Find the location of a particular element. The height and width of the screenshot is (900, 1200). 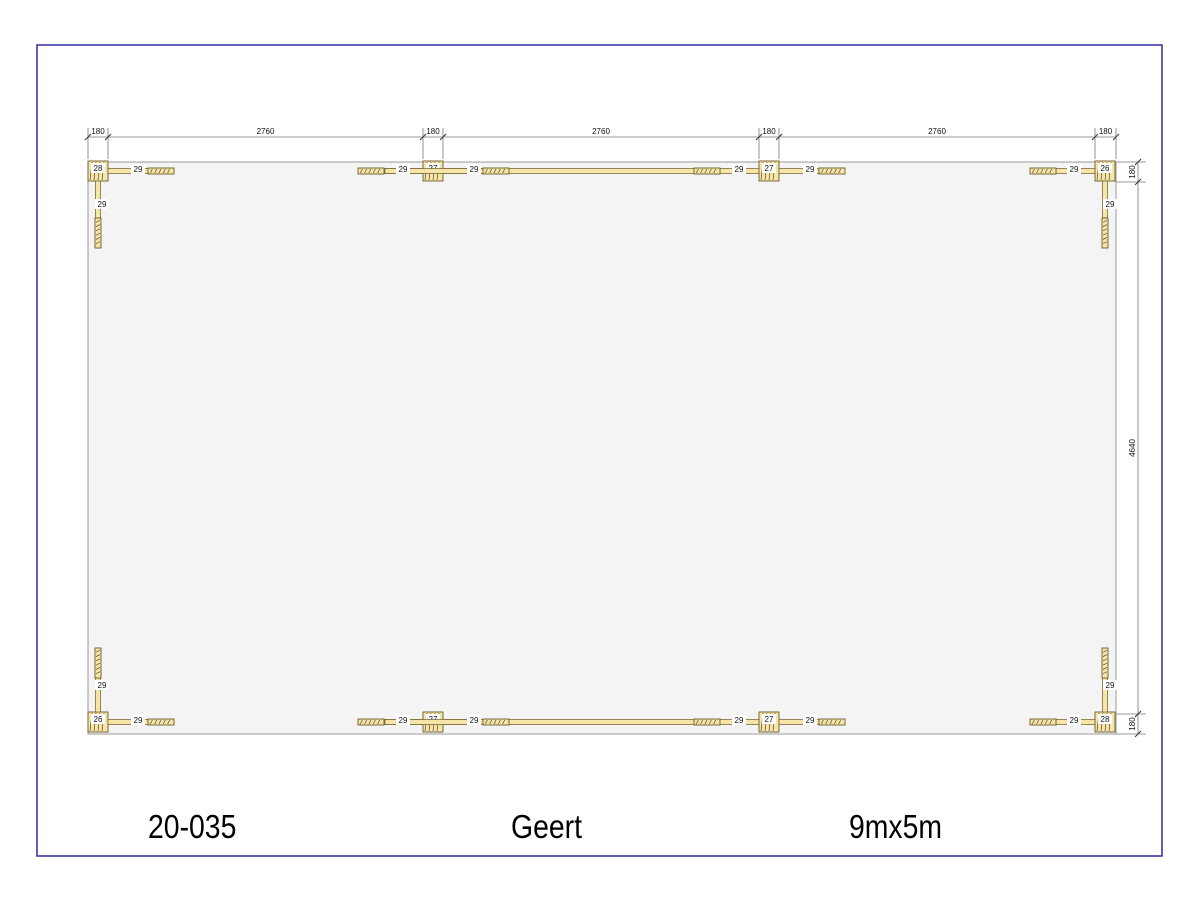

building-size: 9mx5m is located at coordinates (896, 826).